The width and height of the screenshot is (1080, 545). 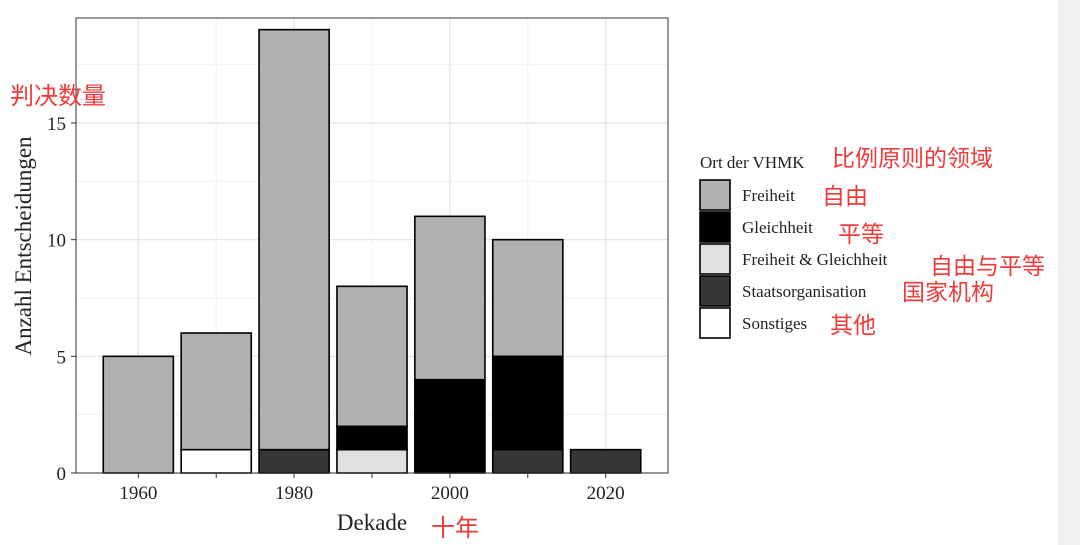 What do you see at coordinates (804, 291) in the screenshot?
I see `legend-label: Staatsorganisation` at bounding box center [804, 291].